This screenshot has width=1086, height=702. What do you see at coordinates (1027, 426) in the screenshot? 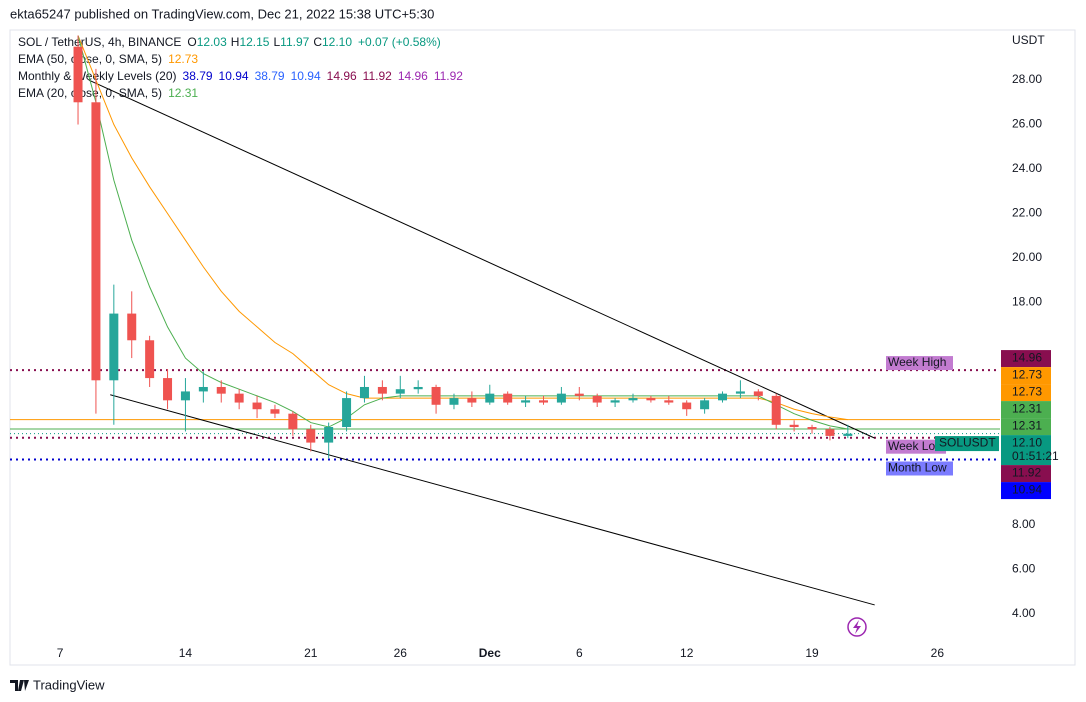
I see `price-tag-label: 12.31` at bounding box center [1027, 426].